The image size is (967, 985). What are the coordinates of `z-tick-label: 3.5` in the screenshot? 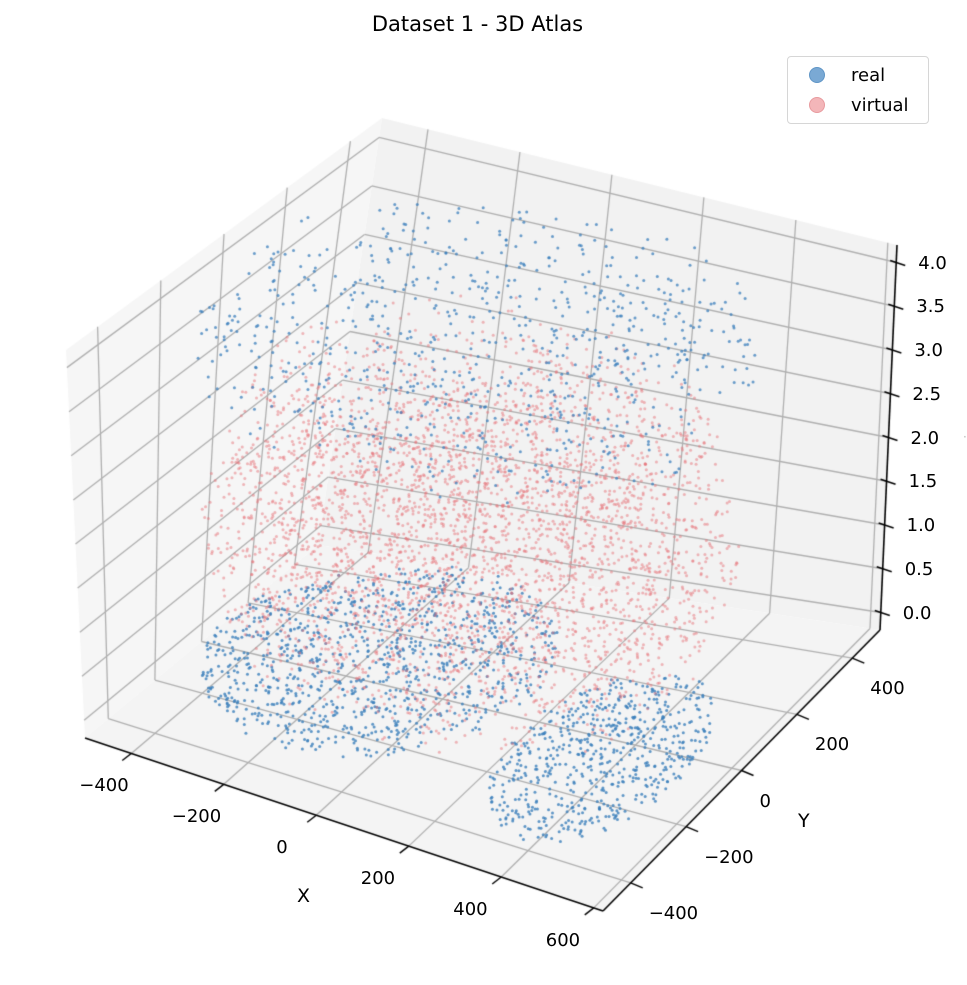 It's located at (930, 307).